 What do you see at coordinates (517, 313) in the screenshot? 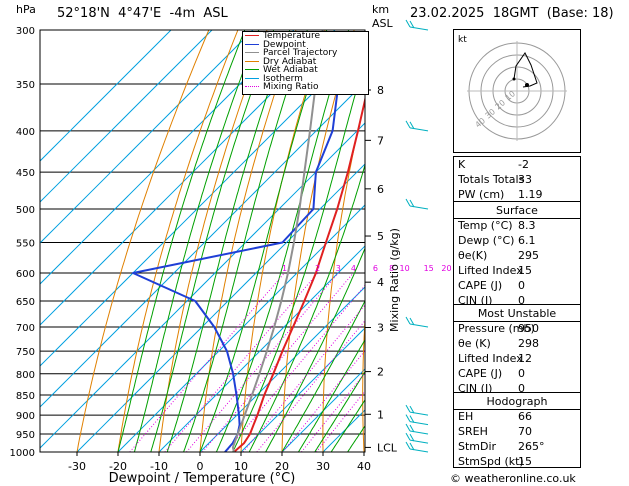
I see `most-unstable-title: Most Unstable` at bounding box center [517, 313].